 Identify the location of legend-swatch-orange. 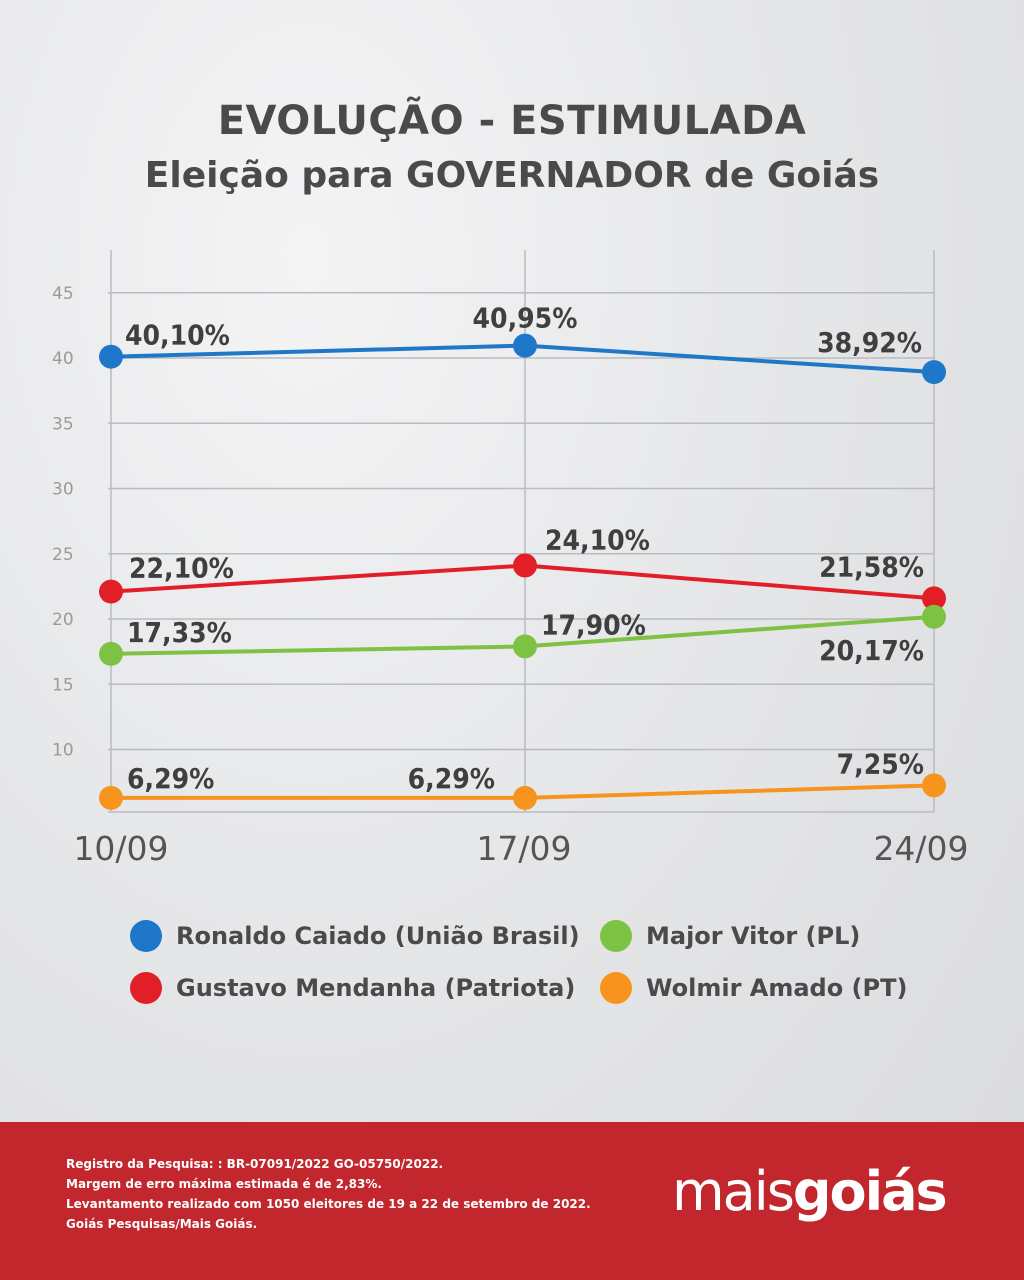
(616, 988).